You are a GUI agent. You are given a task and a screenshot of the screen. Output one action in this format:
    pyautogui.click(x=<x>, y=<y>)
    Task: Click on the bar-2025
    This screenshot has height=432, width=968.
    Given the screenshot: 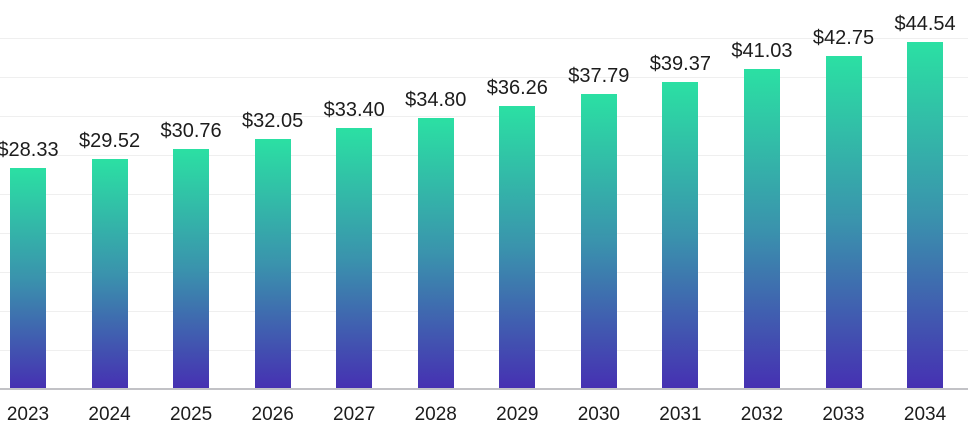 What is the action you would take?
    pyautogui.click(x=191, y=269)
    